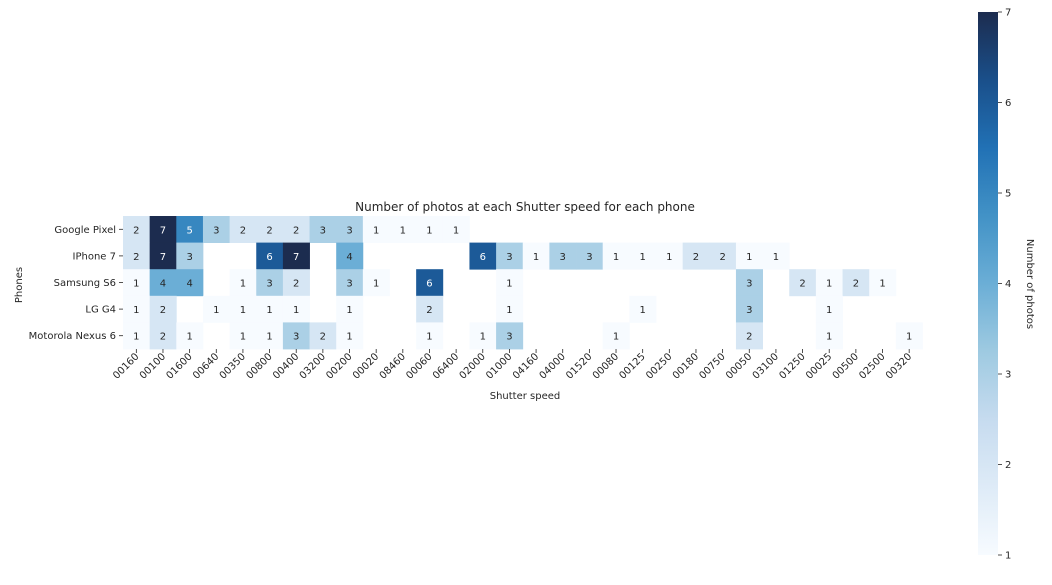 This screenshot has width=1052, height=585. Describe the element at coordinates (525, 396) in the screenshot. I see `x-axis-label: Shutter speed` at that location.